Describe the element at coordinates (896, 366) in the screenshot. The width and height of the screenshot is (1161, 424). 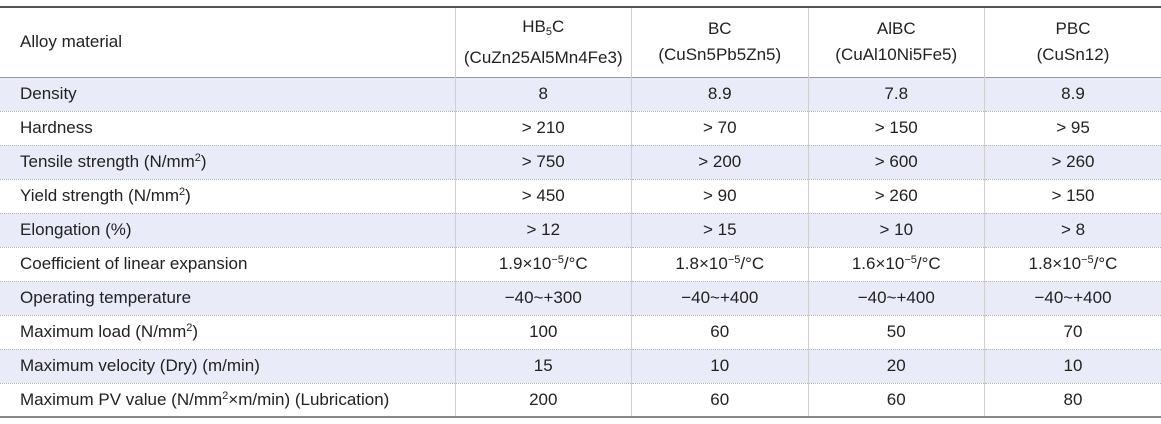
I see `value-cell: 20` at that location.